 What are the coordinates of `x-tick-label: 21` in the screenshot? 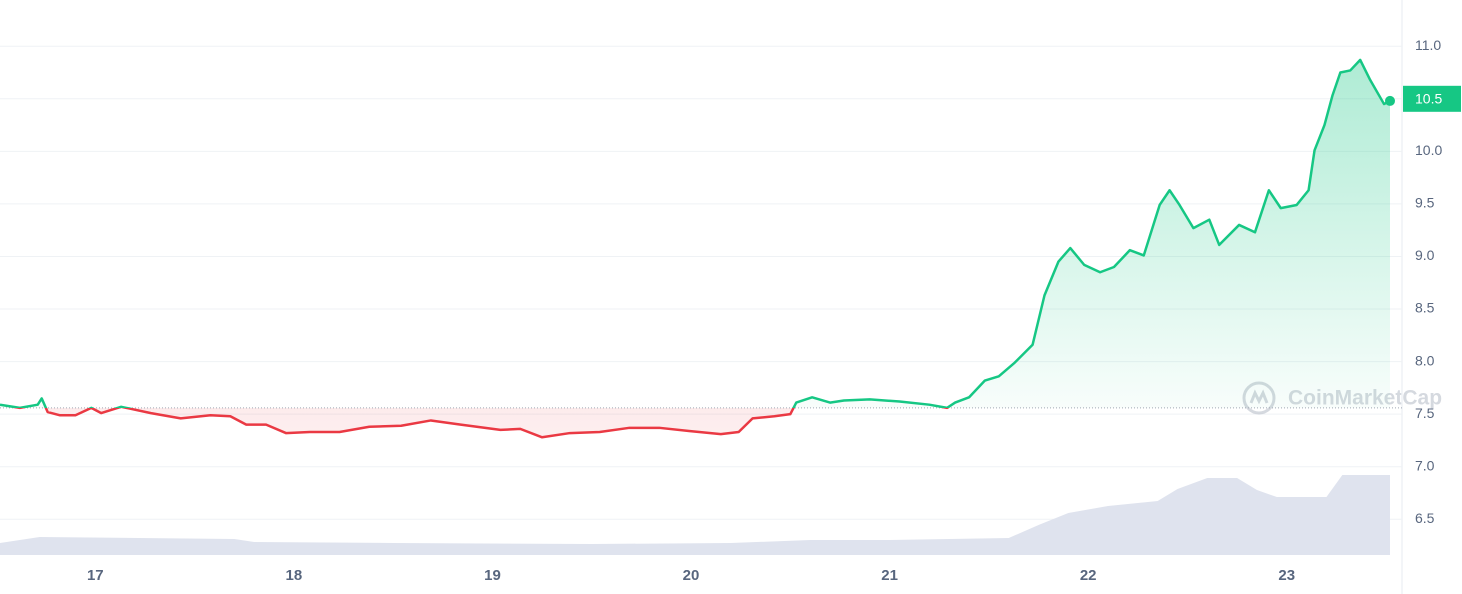 It's located at (889, 575).